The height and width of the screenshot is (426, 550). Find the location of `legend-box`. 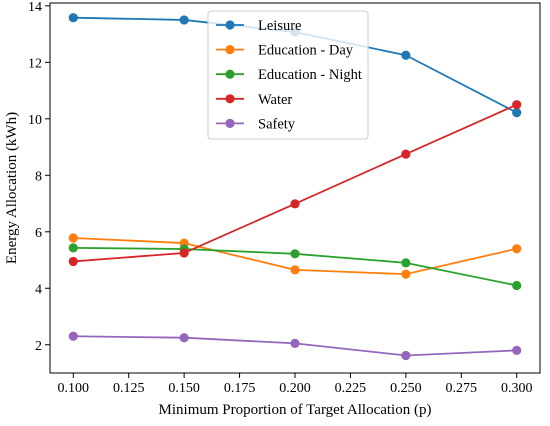

legend-box is located at coordinates (288, 75).